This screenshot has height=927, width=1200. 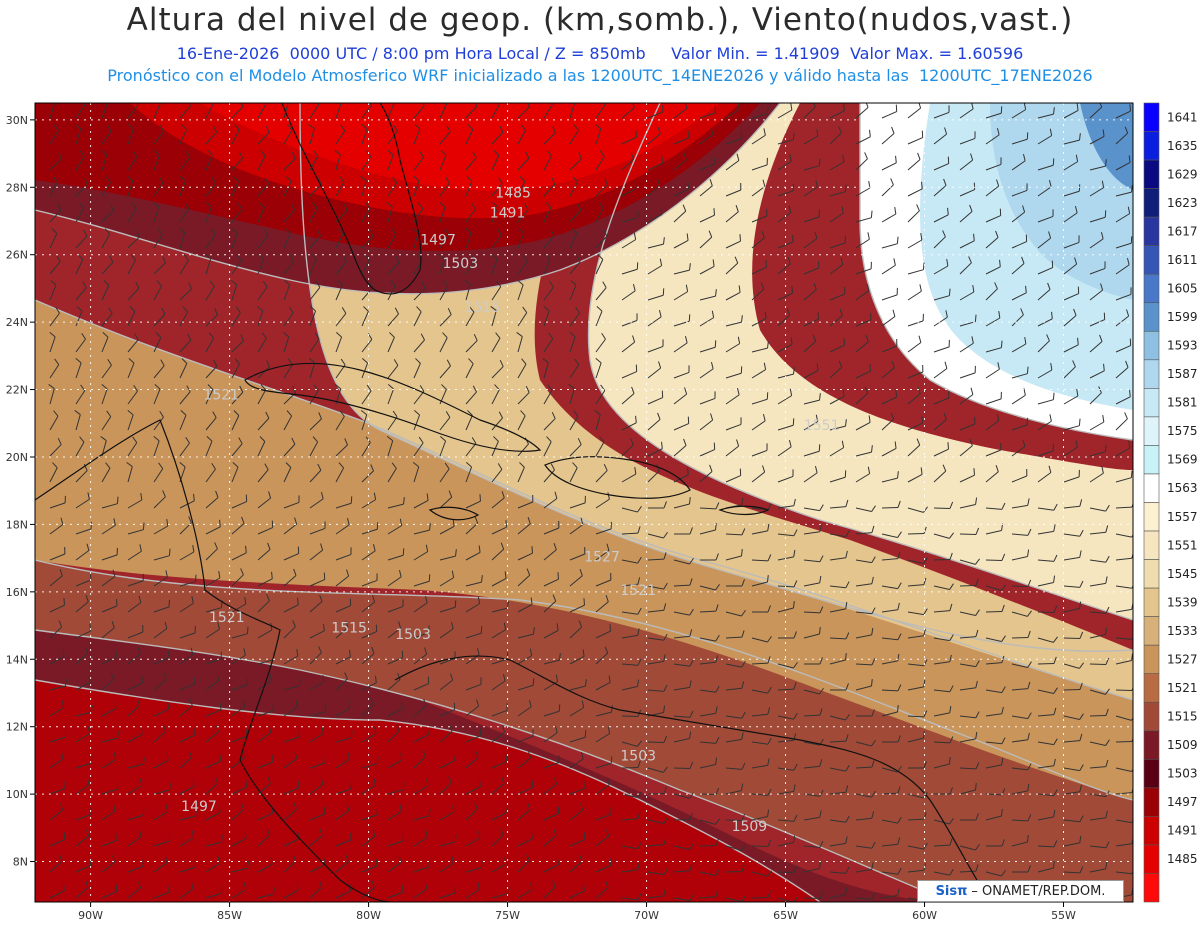 I want to click on lat-tick-label: 12N, so click(x=17, y=727).